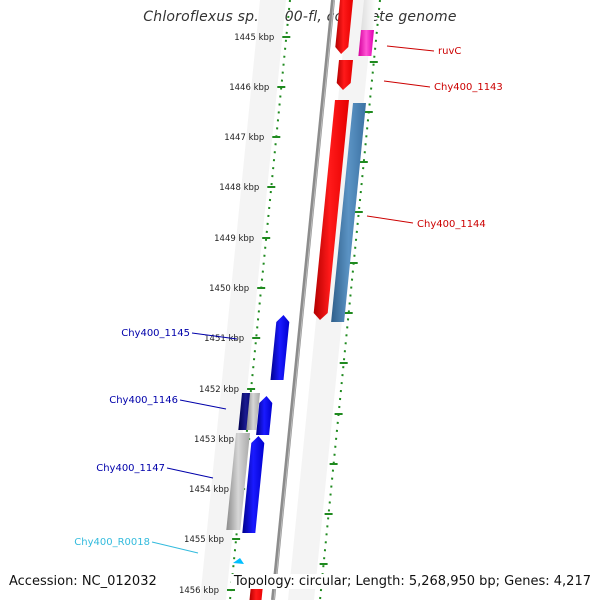 This screenshot has width=600, height=600. I want to click on ruler-tick-label: 1454 kbp, so click(209, 490).